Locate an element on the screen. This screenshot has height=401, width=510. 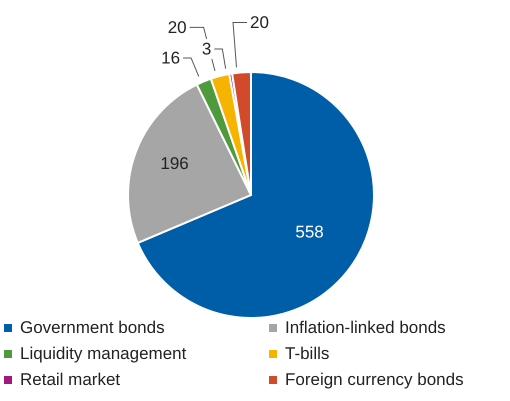
legend-label: Foreign currency bonds is located at coordinates (374, 380).